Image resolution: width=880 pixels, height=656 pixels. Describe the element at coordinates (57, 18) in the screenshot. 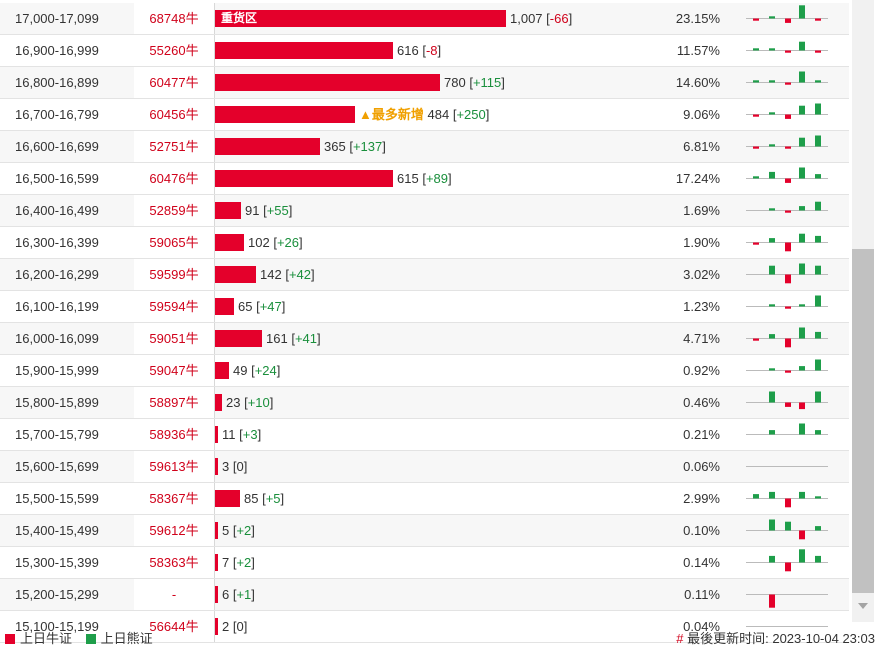

I see `price-range: 17,000-17,099` at that location.